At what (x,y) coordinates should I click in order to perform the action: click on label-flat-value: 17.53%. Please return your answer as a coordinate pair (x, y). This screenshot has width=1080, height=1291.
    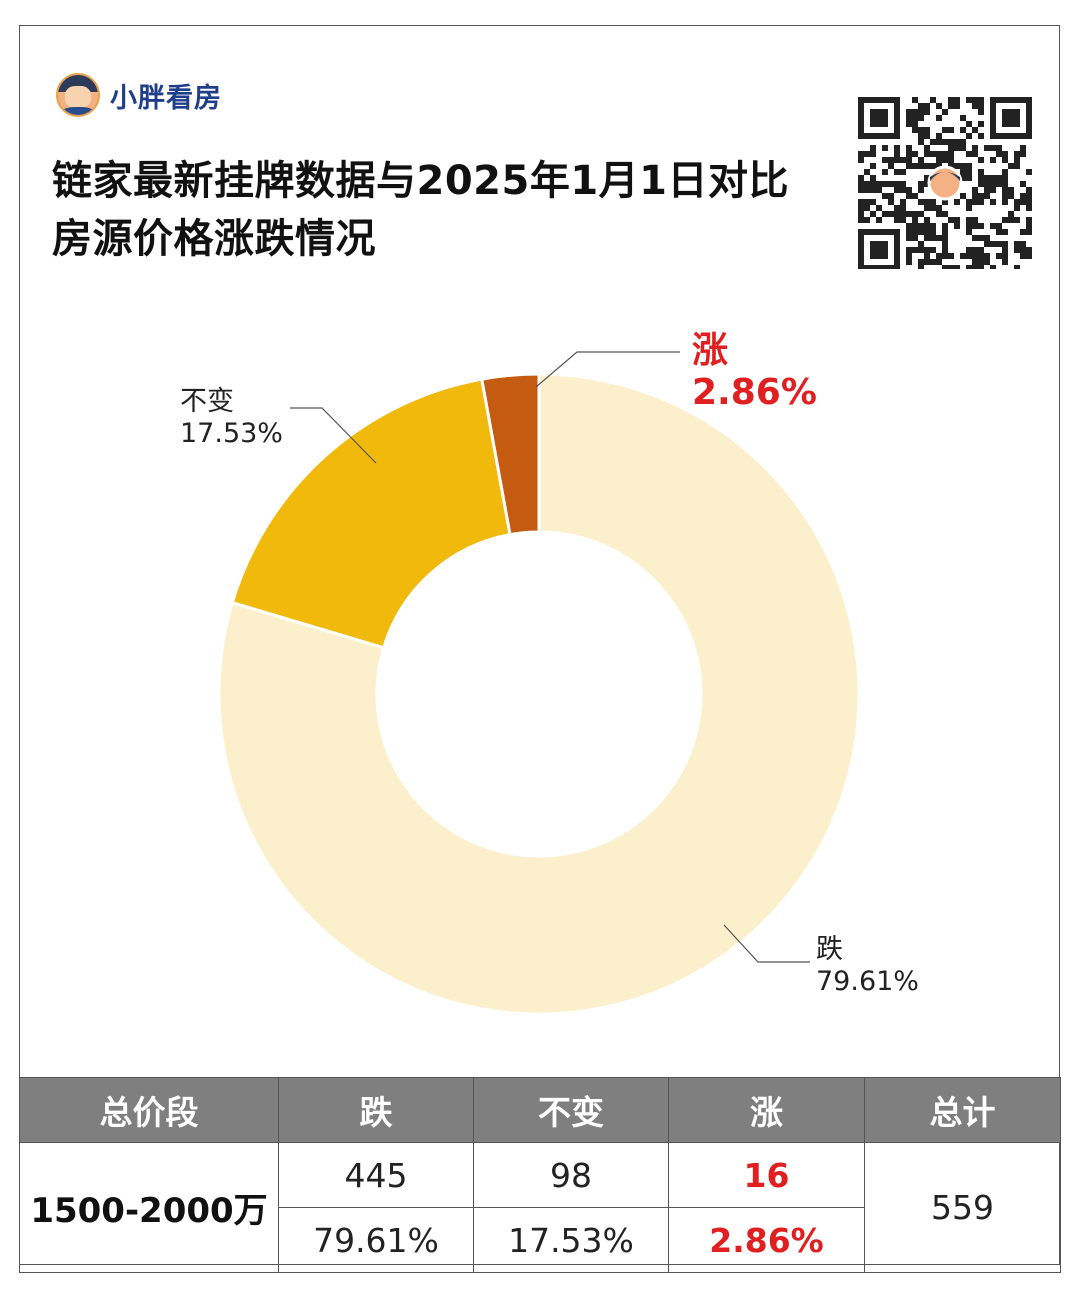
    Looking at the image, I should click on (231, 433).